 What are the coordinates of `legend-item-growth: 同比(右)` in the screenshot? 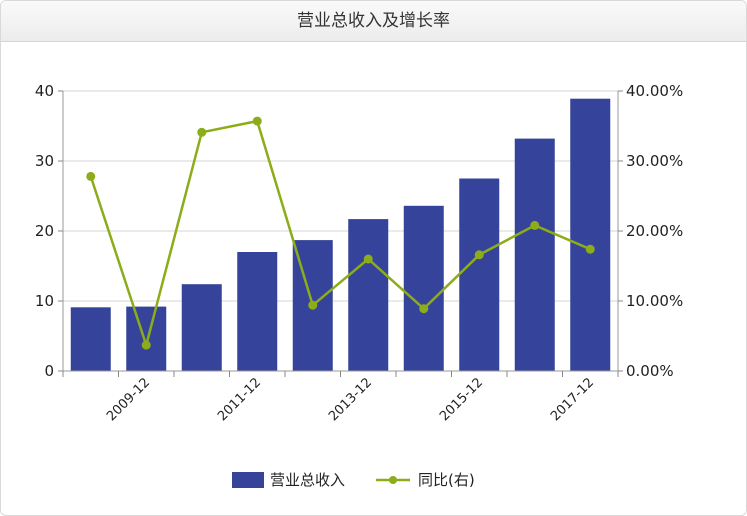 It's located at (425, 480).